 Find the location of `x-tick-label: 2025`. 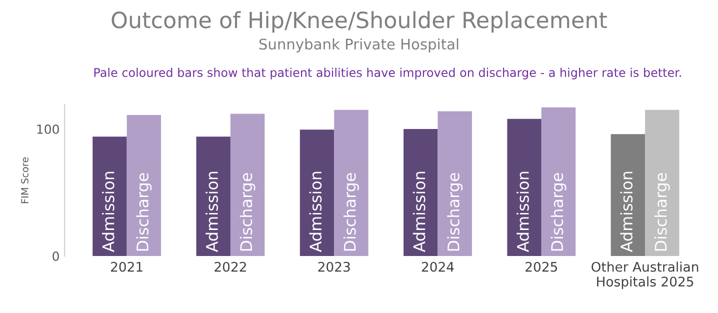

x-tick-label: 2025 is located at coordinates (542, 267).